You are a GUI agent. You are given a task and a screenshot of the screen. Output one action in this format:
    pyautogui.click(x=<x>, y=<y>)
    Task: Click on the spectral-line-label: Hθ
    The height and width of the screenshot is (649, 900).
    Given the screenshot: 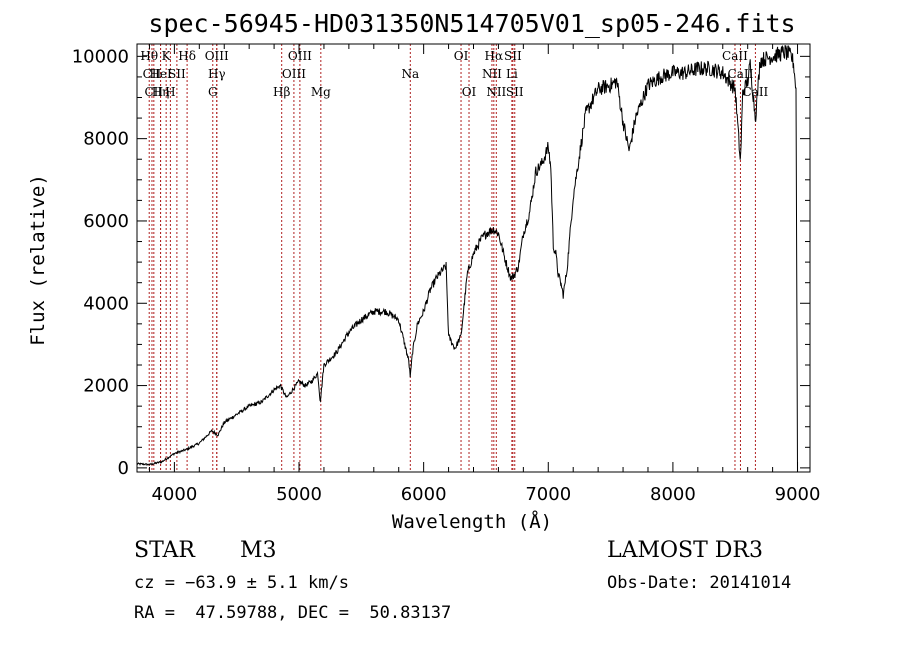 What is the action you would take?
    pyautogui.click(x=149, y=56)
    